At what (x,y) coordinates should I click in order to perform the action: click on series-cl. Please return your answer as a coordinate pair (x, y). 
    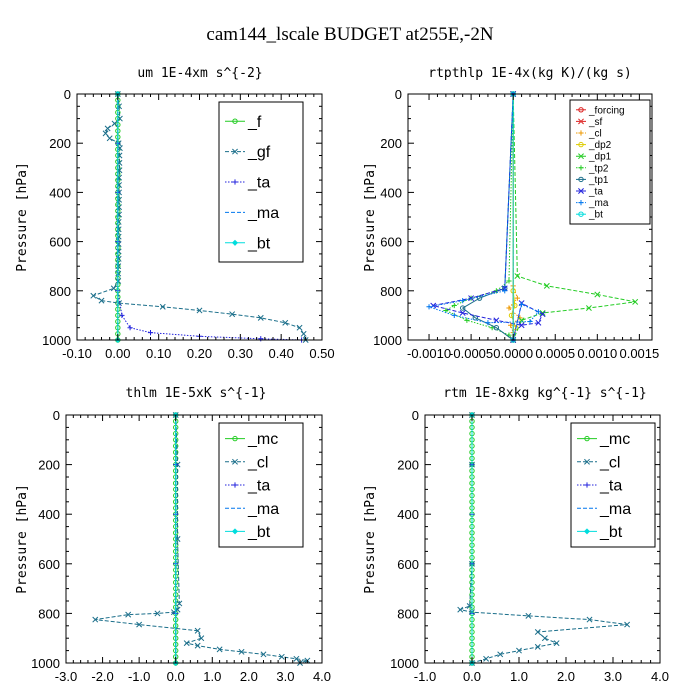
    Looking at the image, I should click on (201, 539).